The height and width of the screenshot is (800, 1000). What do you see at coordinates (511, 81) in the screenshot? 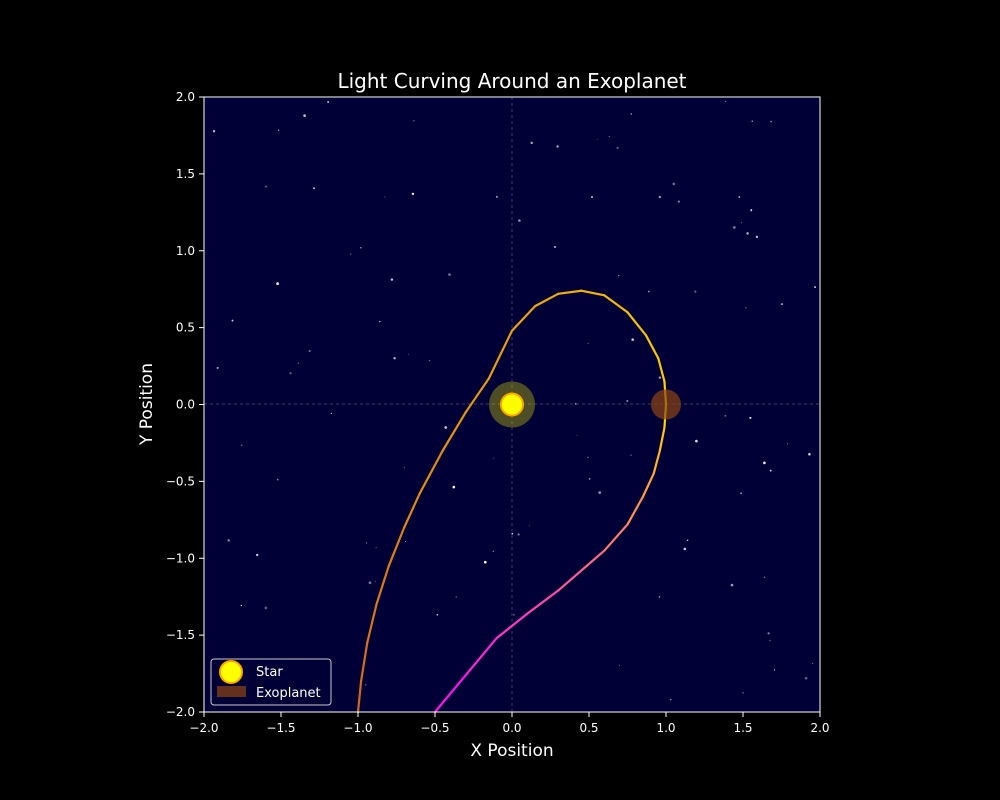
I see `chart-title: Light Curving Around an Exoplanet` at bounding box center [511, 81].